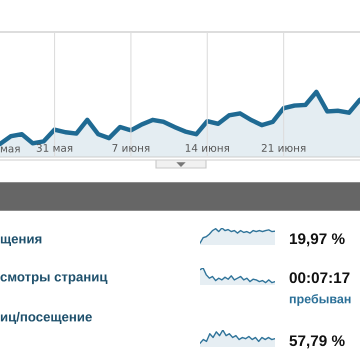 This screenshot has height=360, width=360. I want to click on text: 57,79 %, so click(317, 341).